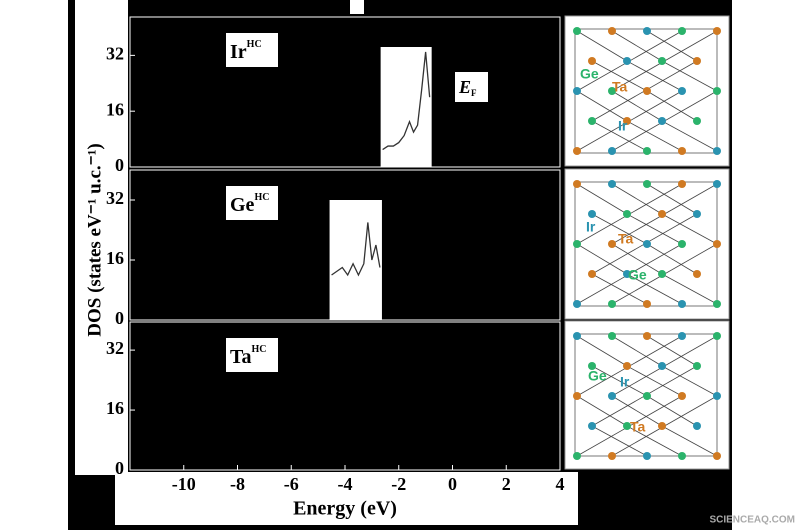 This screenshot has width=800, height=530. What do you see at coordinates (357, 7) in the screenshot?
I see `artifact` at bounding box center [357, 7].